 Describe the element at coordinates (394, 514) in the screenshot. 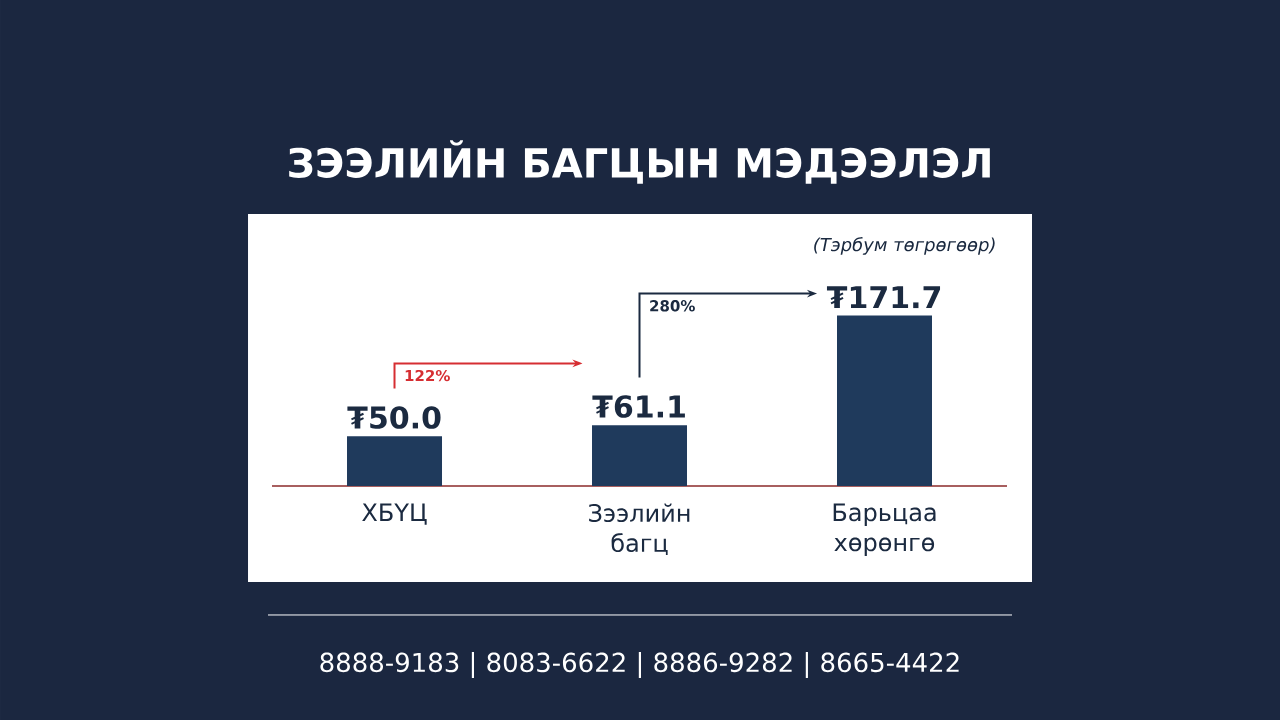

I see `x-tick-label: ХБҮЦ` at that location.